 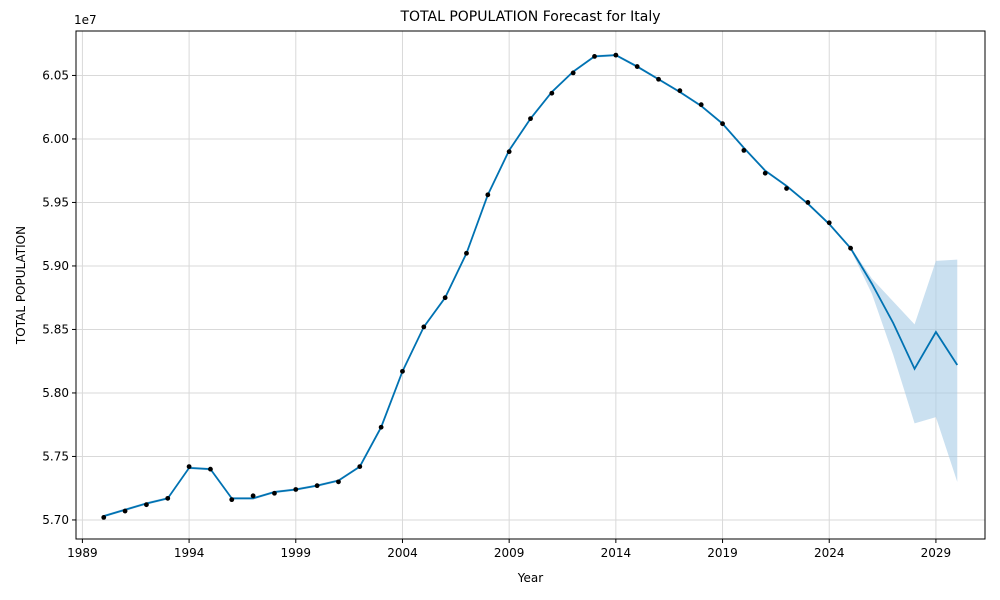 I want to click on x-tick-label: 2019, so click(x=722, y=553).